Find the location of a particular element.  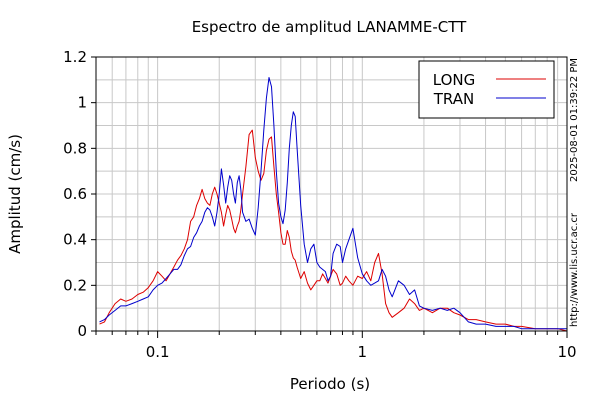

x-tick-label: 0.1 is located at coordinates (158, 352).